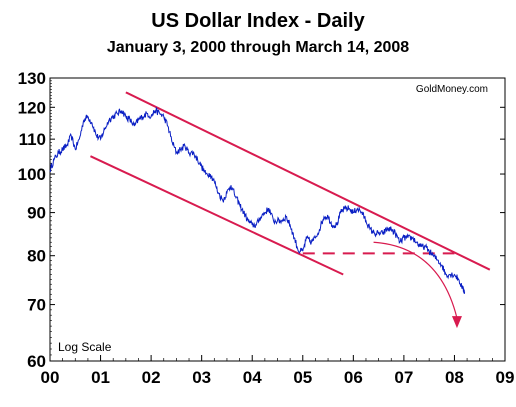 This screenshot has height=407, width=516. Describe the element at coordinates (353, 377) in the screenshot. I see `x-tick-label: 06` at that location.